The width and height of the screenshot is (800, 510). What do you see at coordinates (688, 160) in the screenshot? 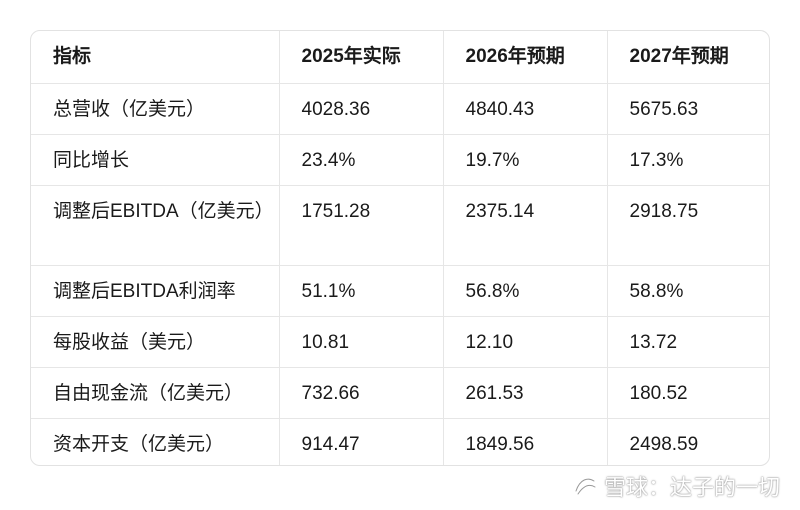
I see `cell-2027: 17.3%` at bounding box center [688, 160].